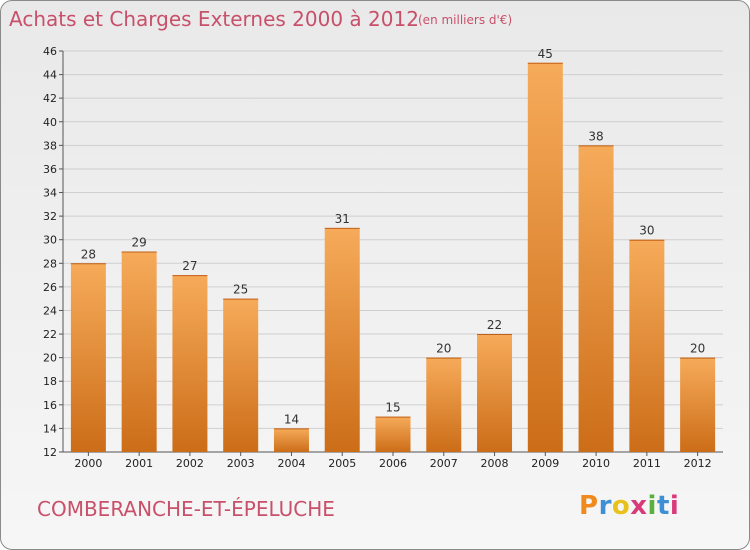 The width and height of the screenshot is (750, 550). What do you see at coordinates (189, 266) in the screenshot?
I see `data-label: 27` at bounding box center [189, 266].